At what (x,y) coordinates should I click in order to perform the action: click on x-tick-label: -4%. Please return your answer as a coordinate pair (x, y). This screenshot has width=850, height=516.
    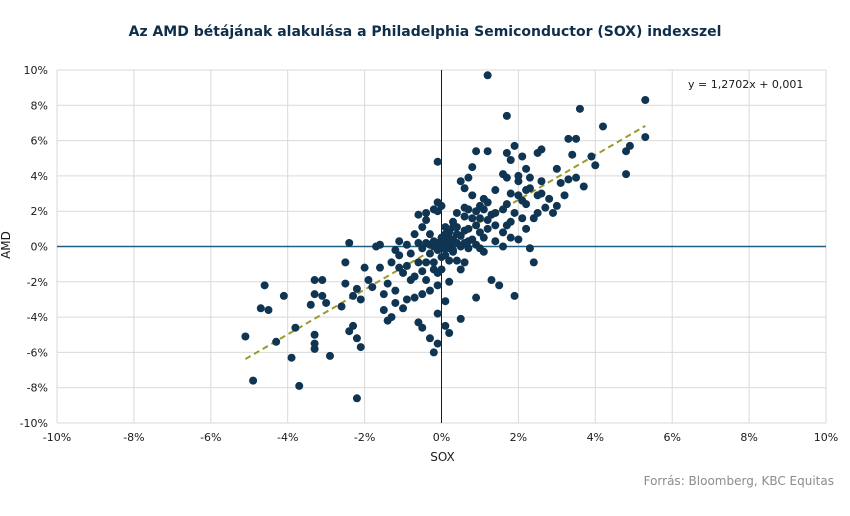
    Looking at the image, I should click on (287, 437).